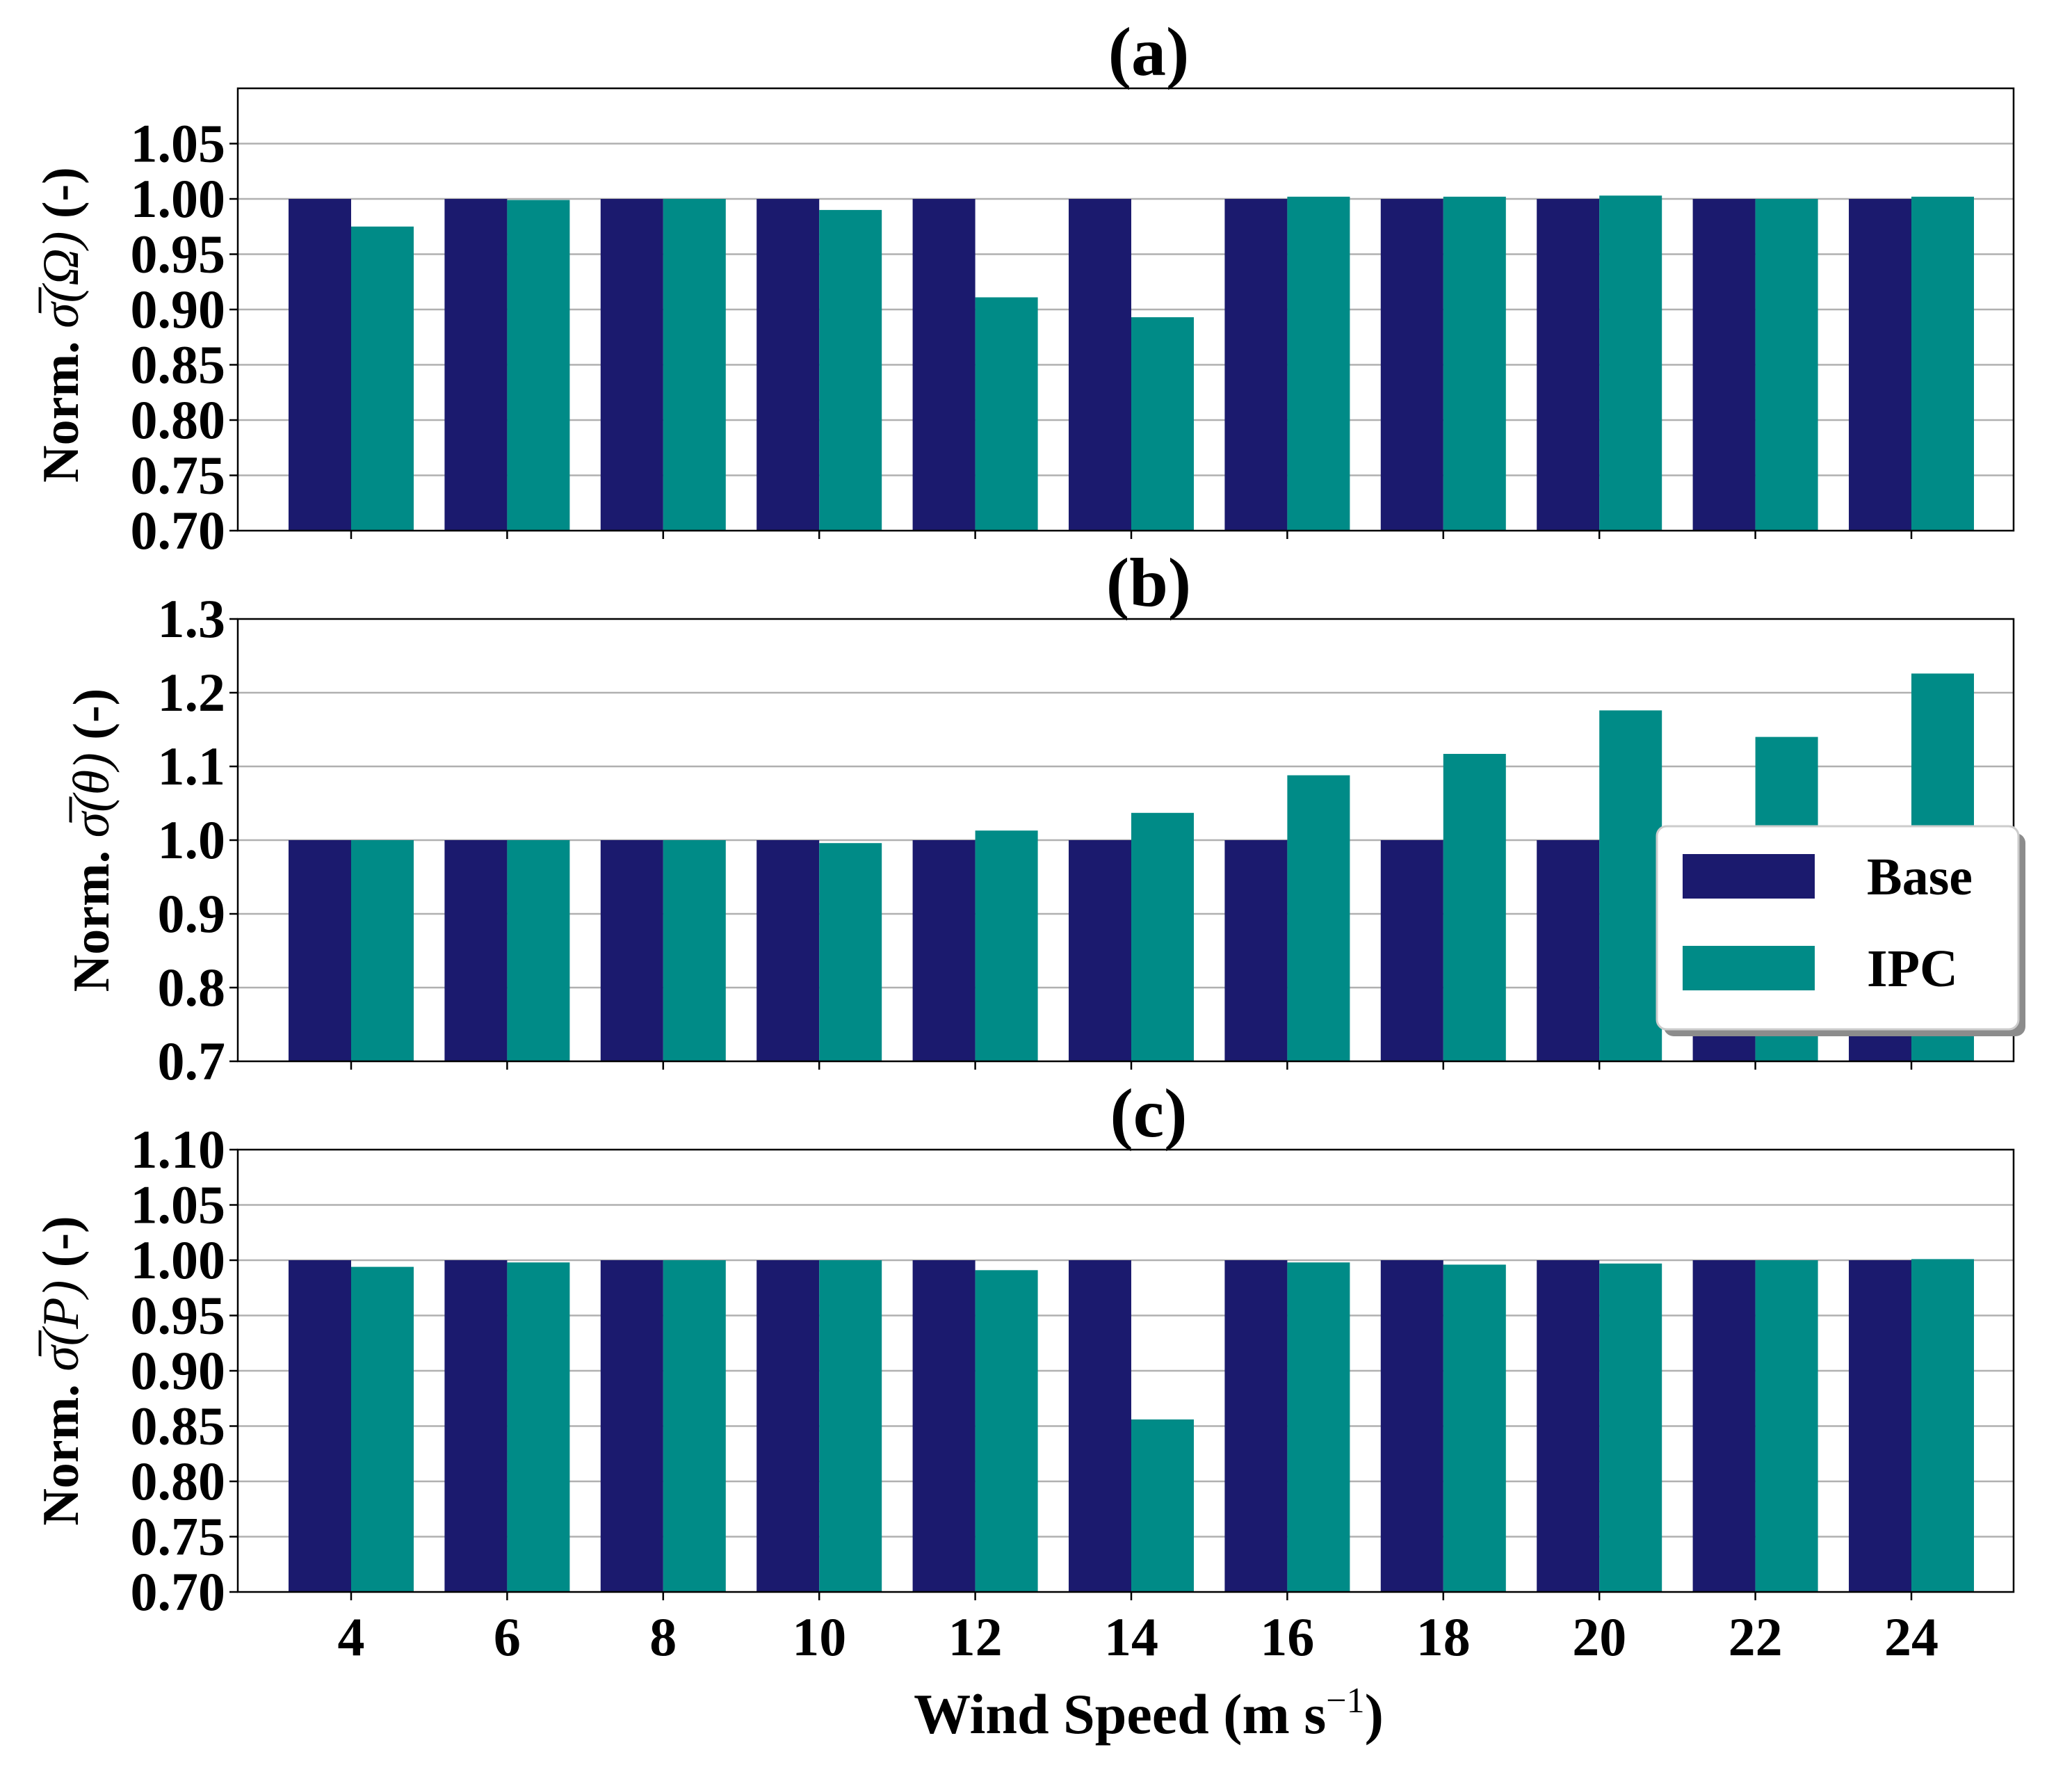 Image resolution: width=2072 pixels, height=1770 pixels. What do you see at coordinates (1120, 1714) in the screenshot?
I see `x-axis-label-main: Wind Speed (m s` at bounding box center [1120, 1714].